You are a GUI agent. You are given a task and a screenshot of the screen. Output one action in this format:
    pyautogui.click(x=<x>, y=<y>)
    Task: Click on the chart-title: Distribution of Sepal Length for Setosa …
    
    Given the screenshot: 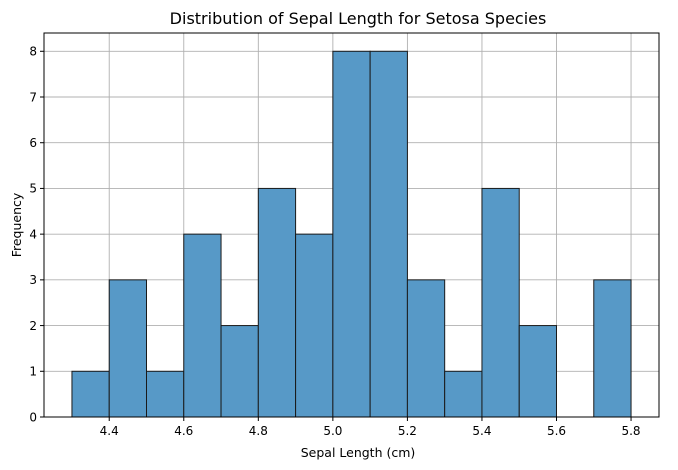 What is the action you would take?
    pyautogui.click(x=358, y=18)
    